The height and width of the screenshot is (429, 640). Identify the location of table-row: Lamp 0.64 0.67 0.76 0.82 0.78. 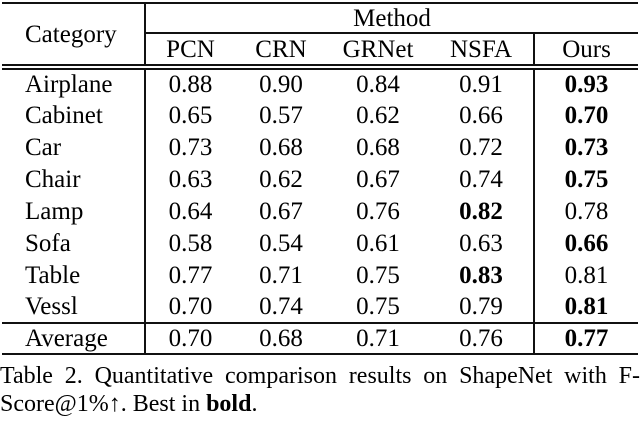
(320, 211).